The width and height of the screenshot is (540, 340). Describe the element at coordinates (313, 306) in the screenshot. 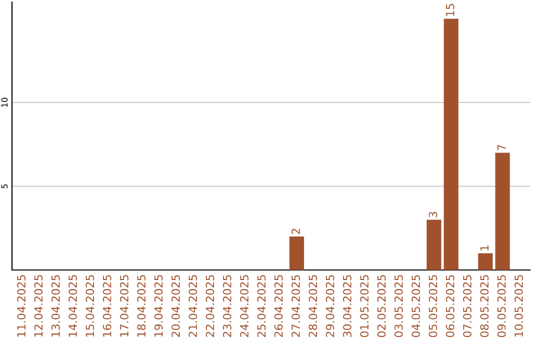

I see `x-tick-label: 28.04.2025` at that location.